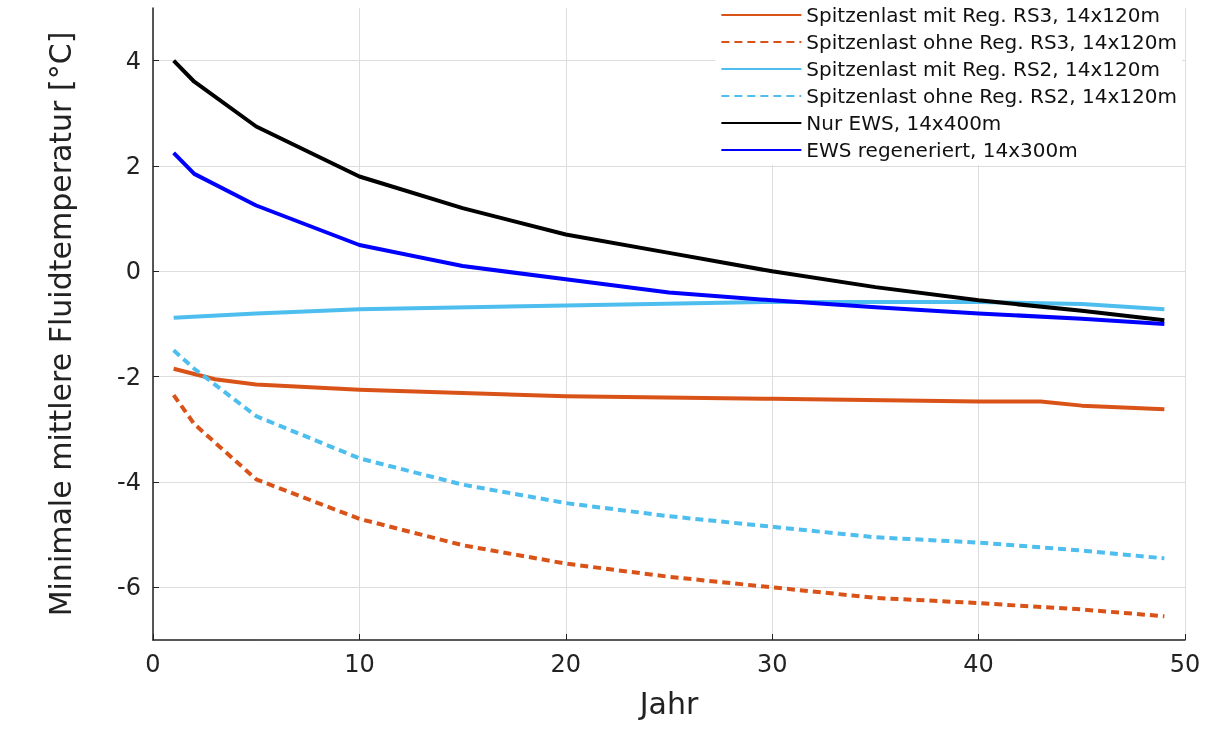 This screenshot has width=1222, height=744. What do you see at coordinates (133, 60) in the screenshot?
I see `y-tick-label: 4` at bounding box center [133, 60].